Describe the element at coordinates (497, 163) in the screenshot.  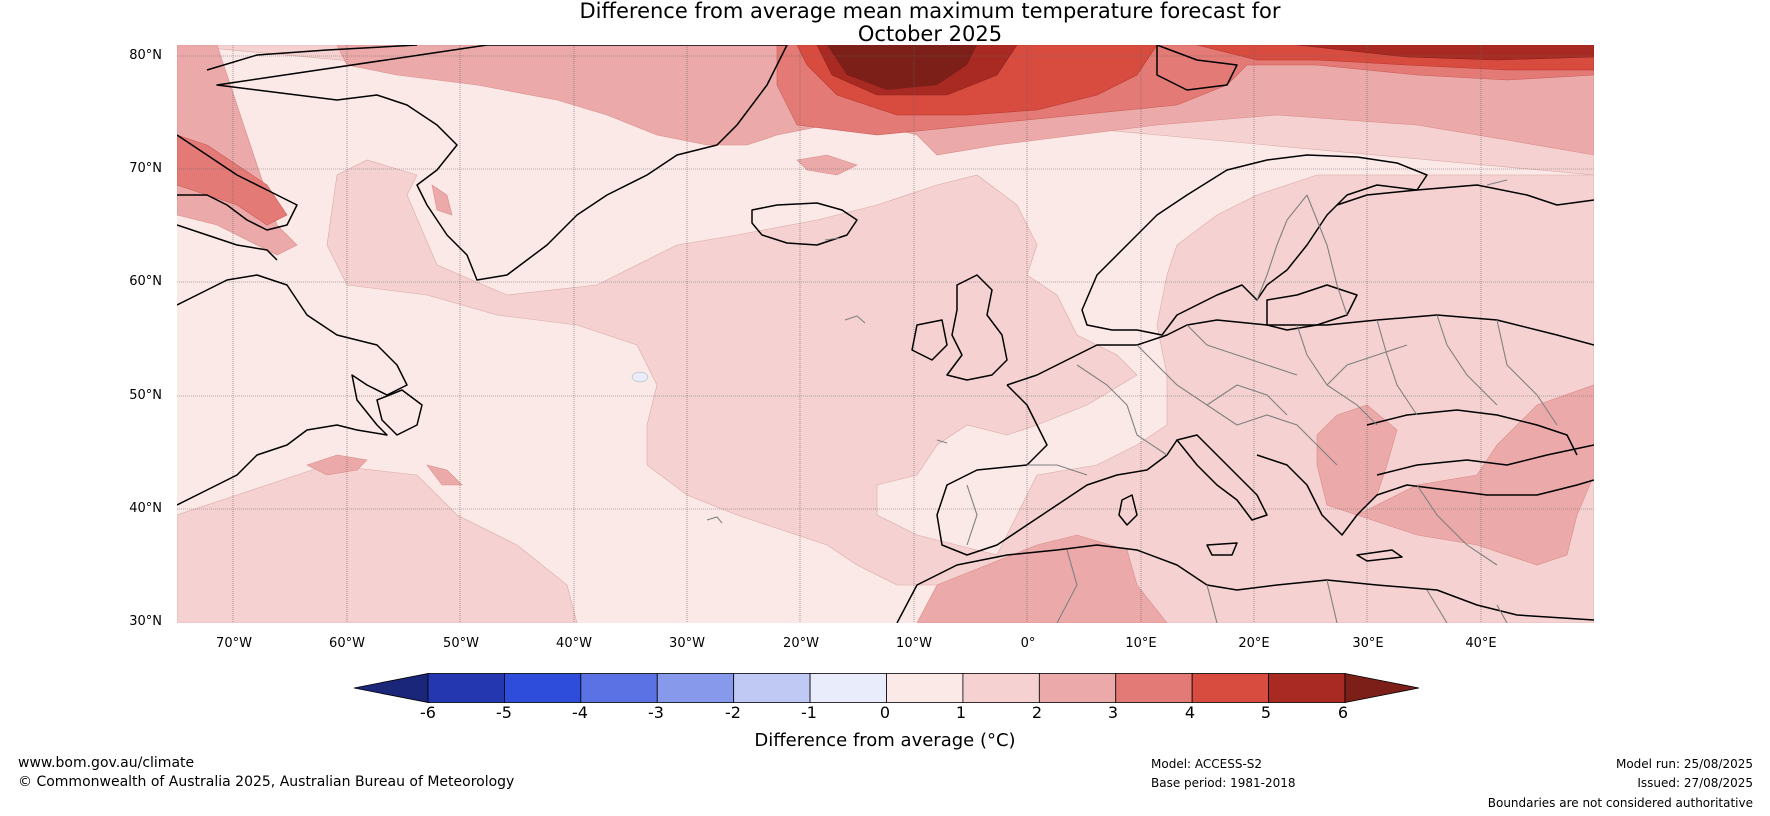
I see `greenland-coast` at that location.